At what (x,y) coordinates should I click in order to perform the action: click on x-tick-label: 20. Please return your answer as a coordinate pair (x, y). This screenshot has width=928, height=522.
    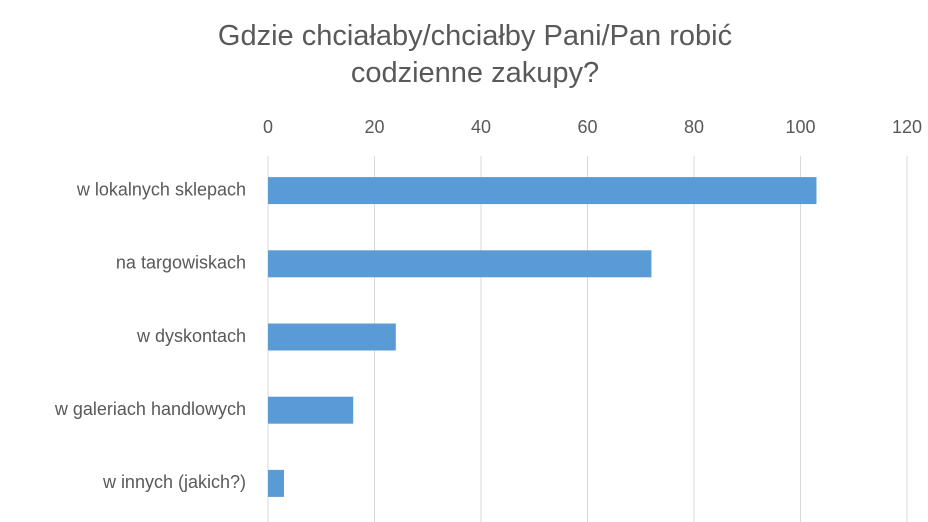
    Looking at the image, I should click on (374, 127).